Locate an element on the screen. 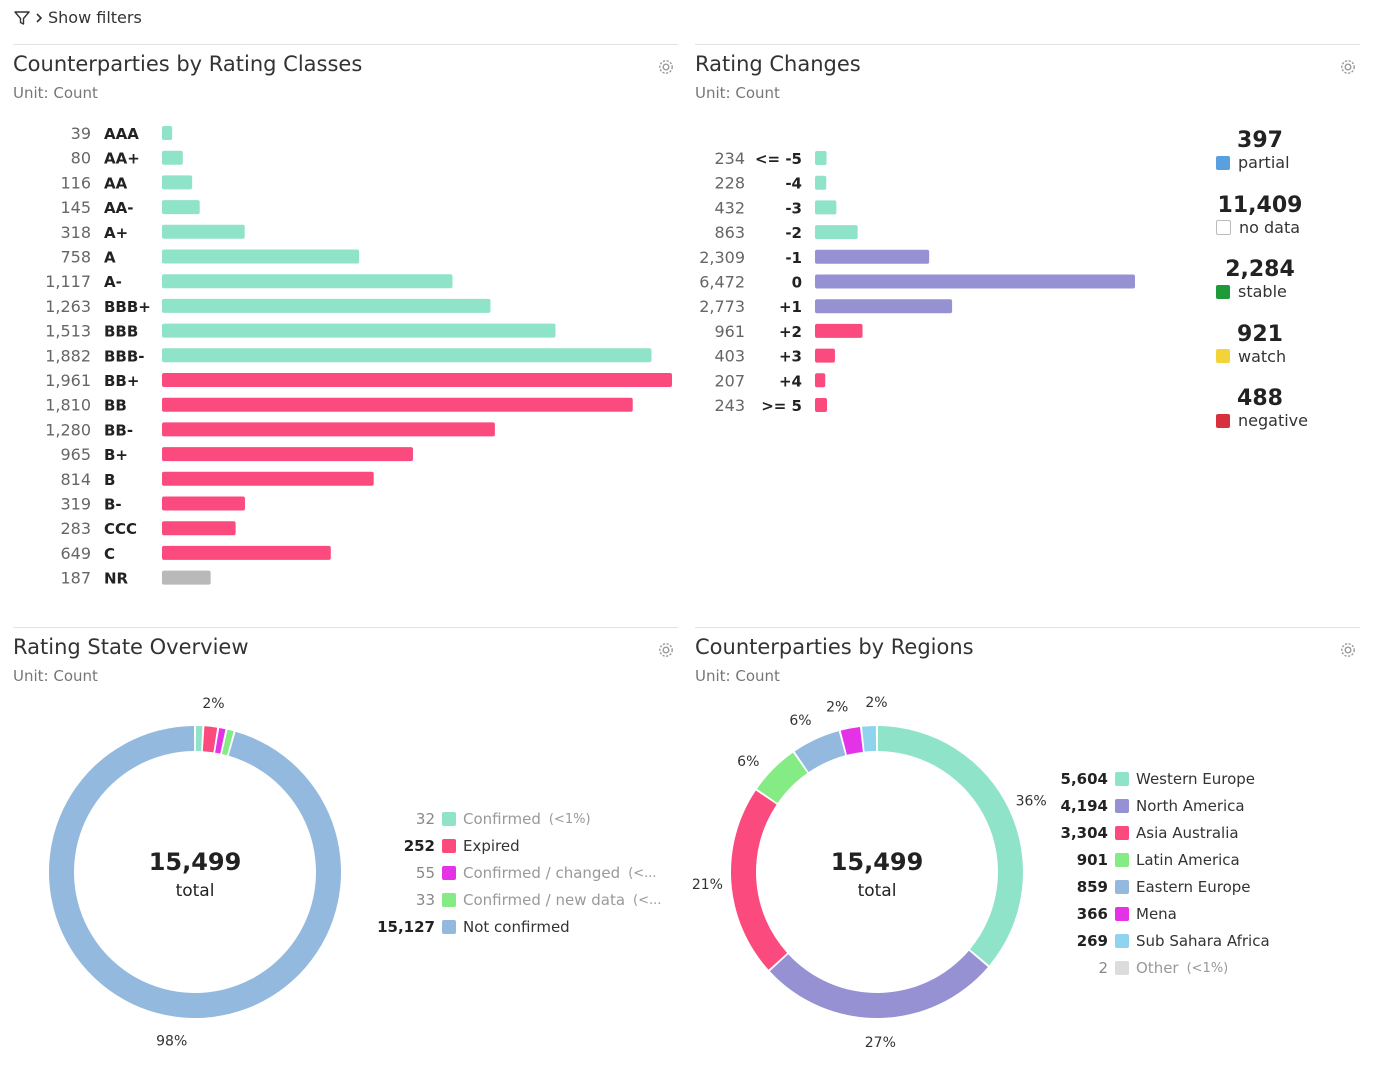  bar-value-label: 1,882 is located at coordinates (68, 355).